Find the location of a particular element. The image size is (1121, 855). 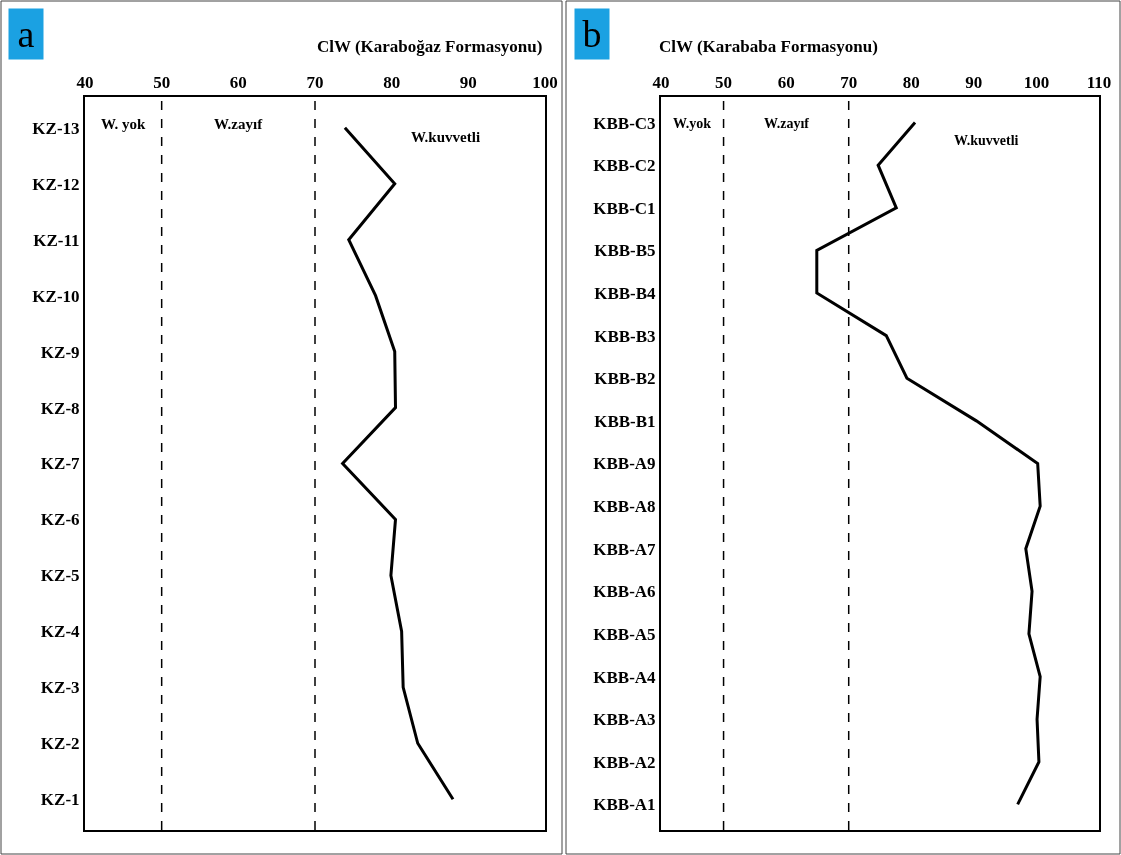

x-tick-label: 110 is located at coordinates (1099, 83).